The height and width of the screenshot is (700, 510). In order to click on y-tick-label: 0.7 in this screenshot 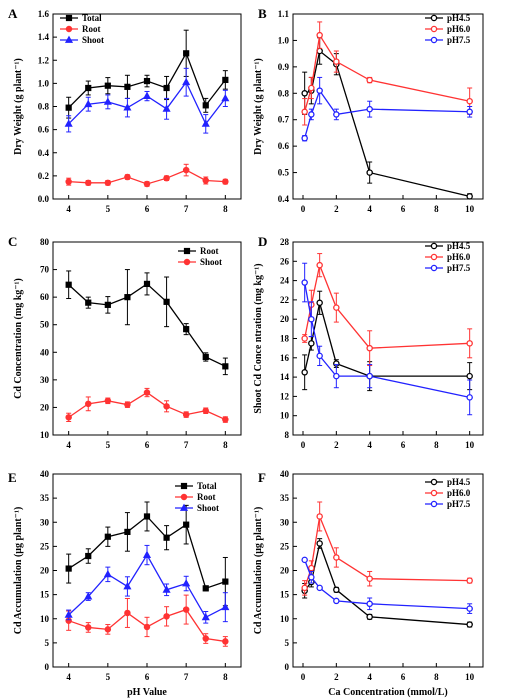, I will do `click(284, 120)`.